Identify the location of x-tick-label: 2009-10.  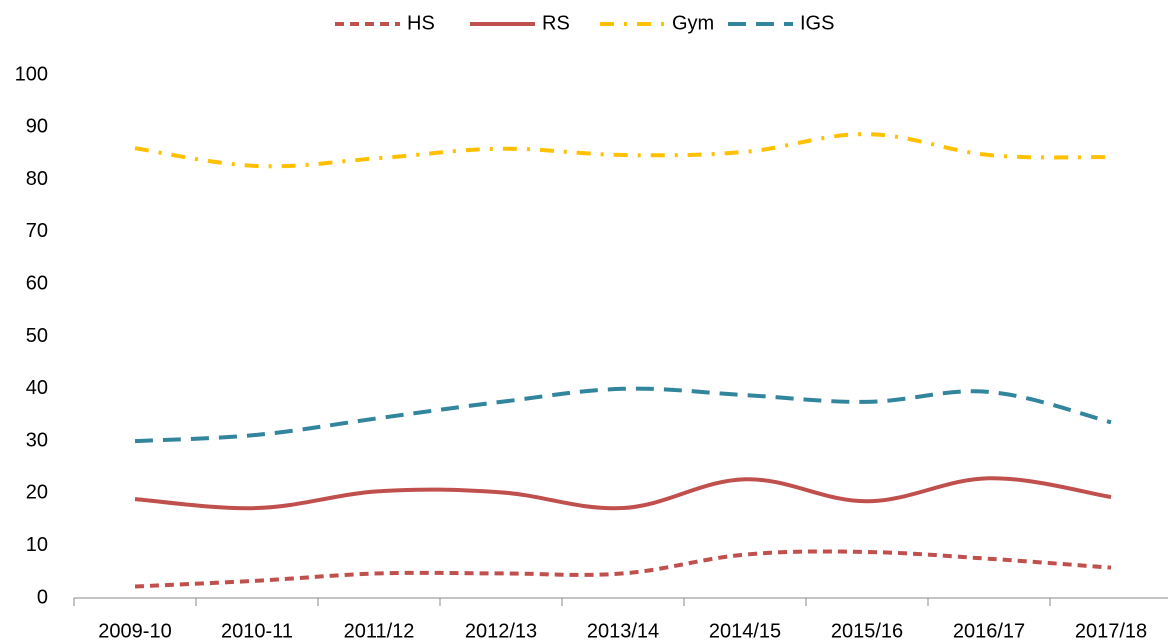
(134, 631).